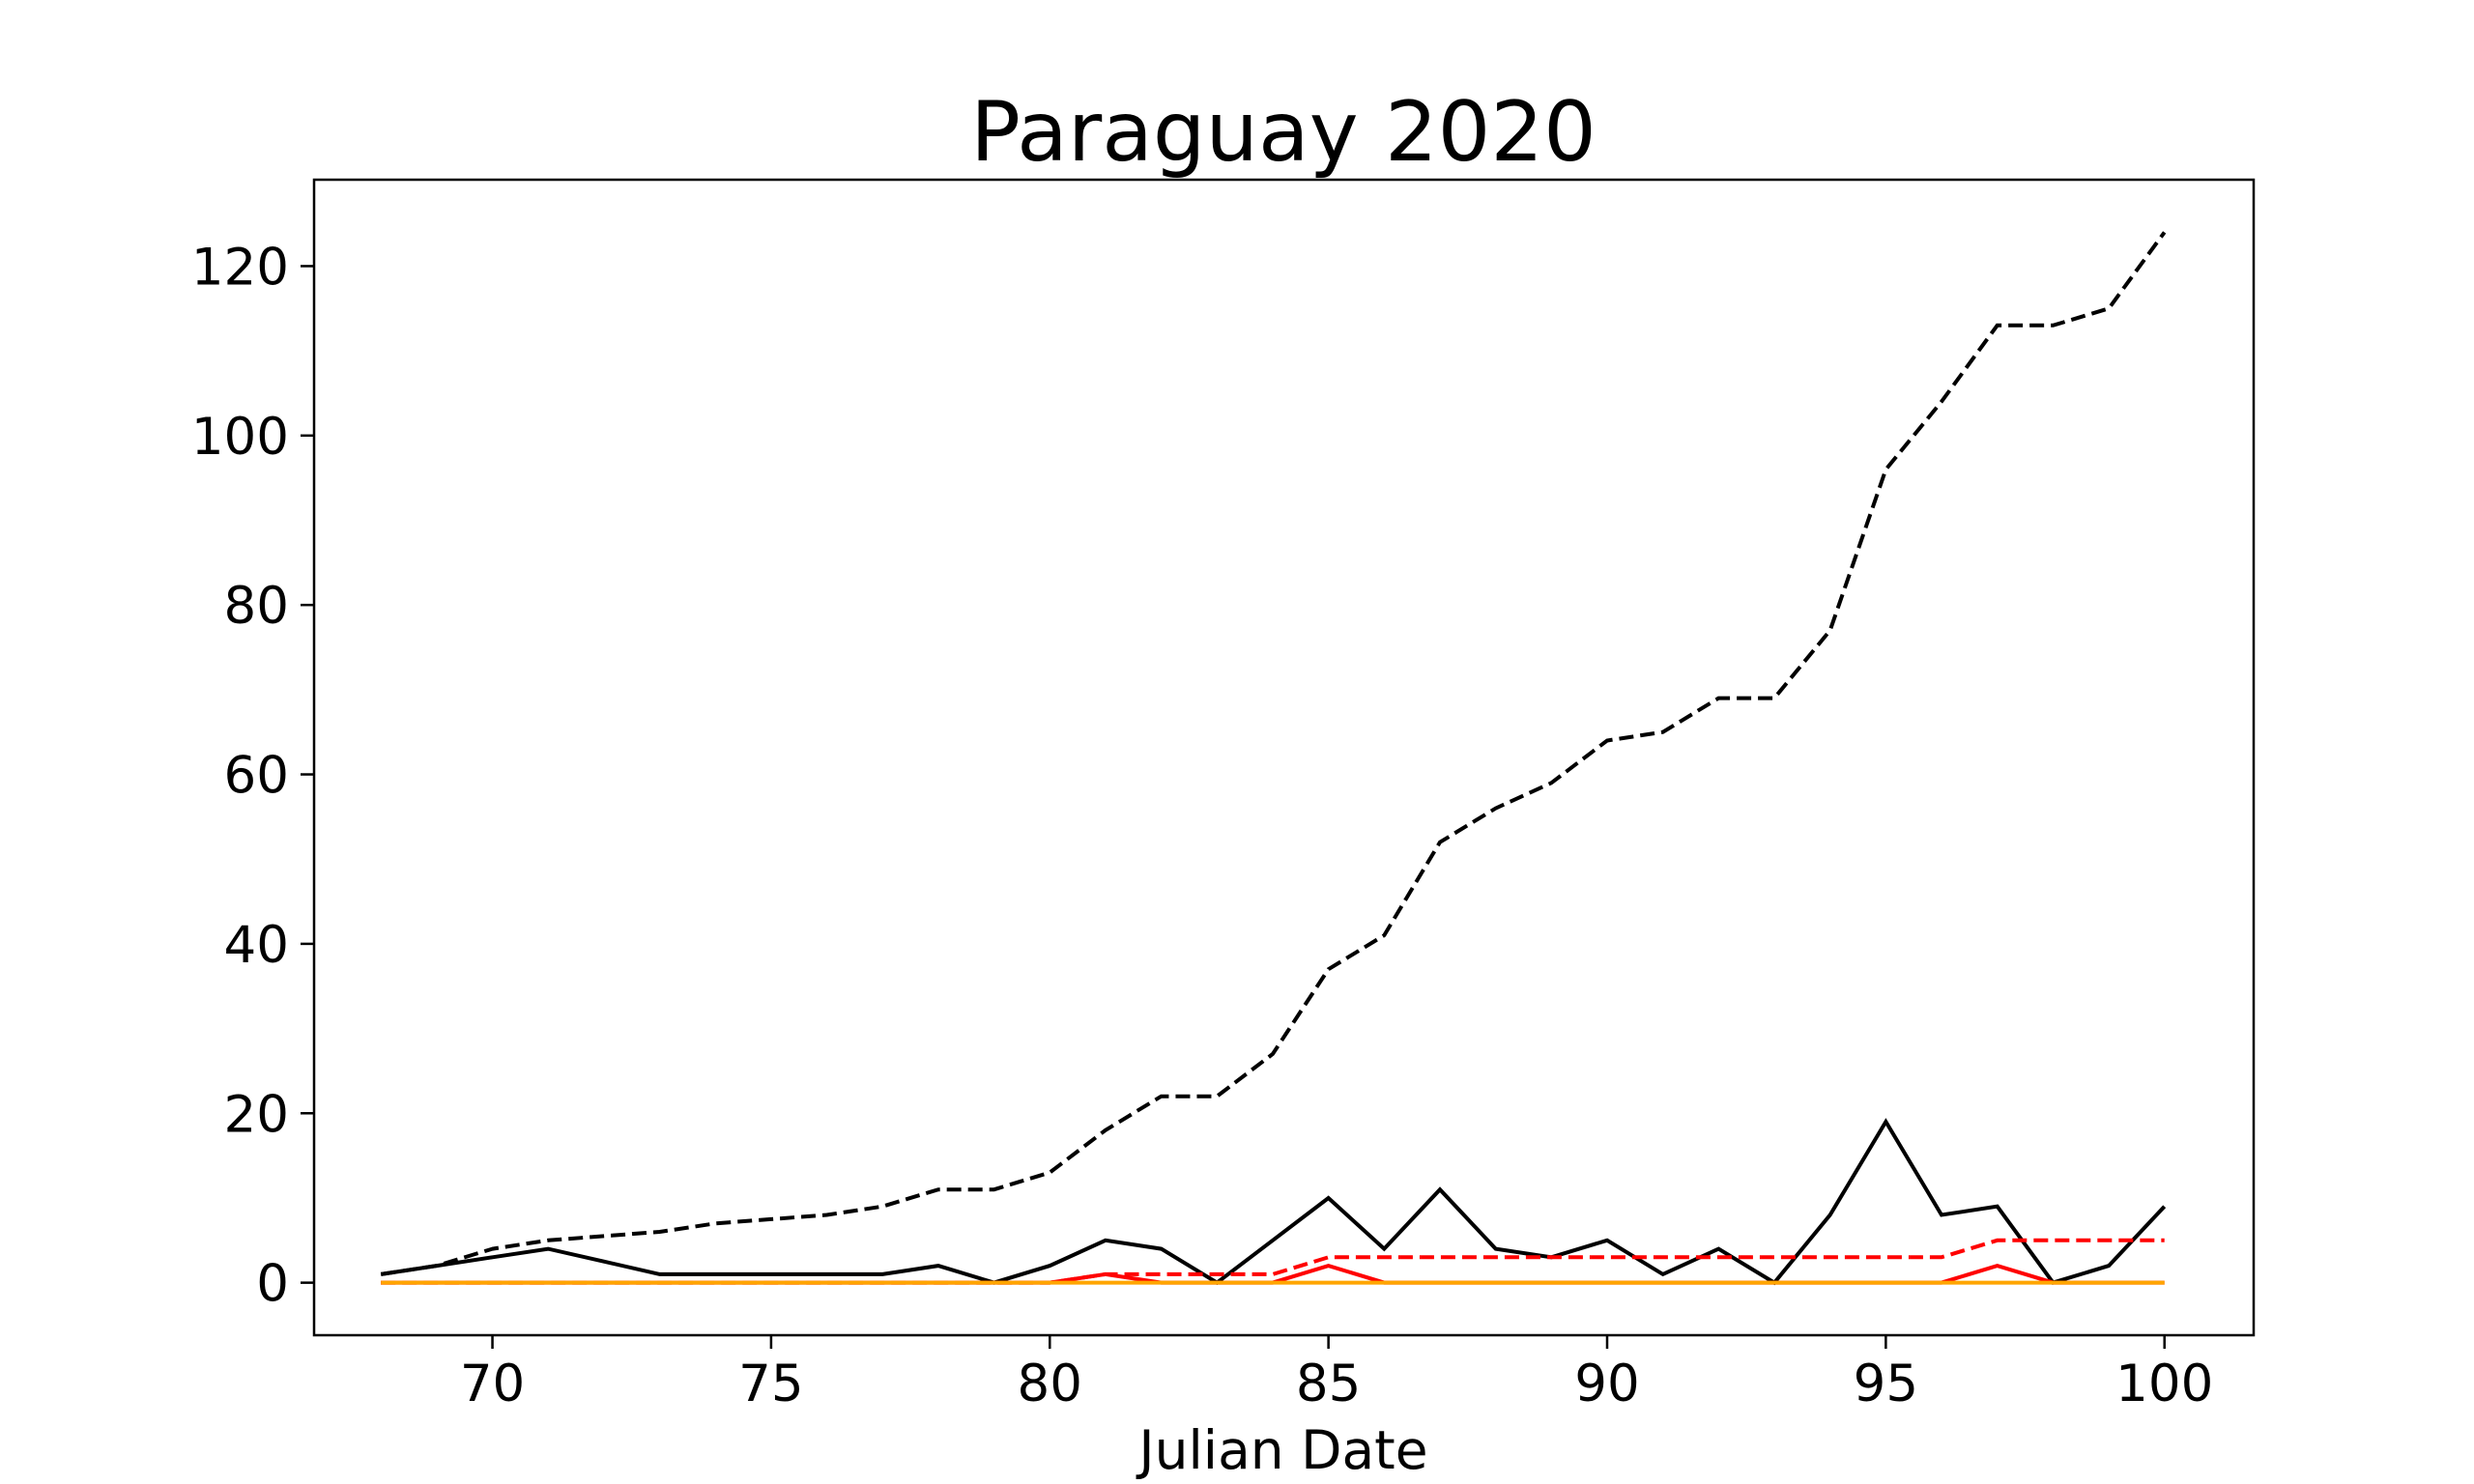 The height and width of the screenshot is (1484, 2474). What do you see at coordinates (257, 777) in the screenshot?
I see `y-tick-label: 60` at bounding box center [257, 777].